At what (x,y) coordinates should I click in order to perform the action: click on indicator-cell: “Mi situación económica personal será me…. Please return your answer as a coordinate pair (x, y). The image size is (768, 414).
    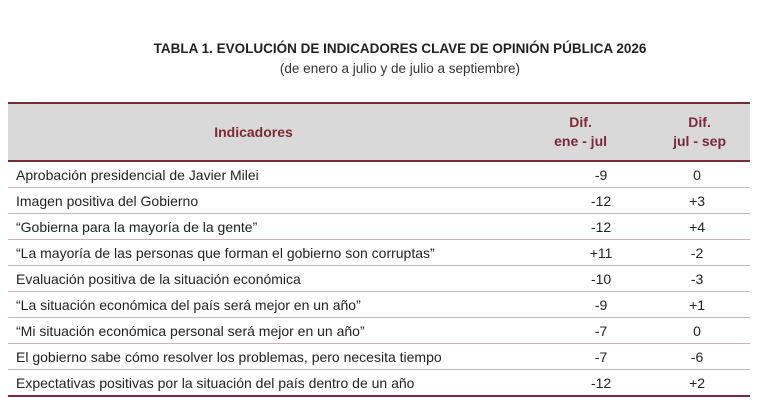
    Looking at the image, I should click on (253, 330).